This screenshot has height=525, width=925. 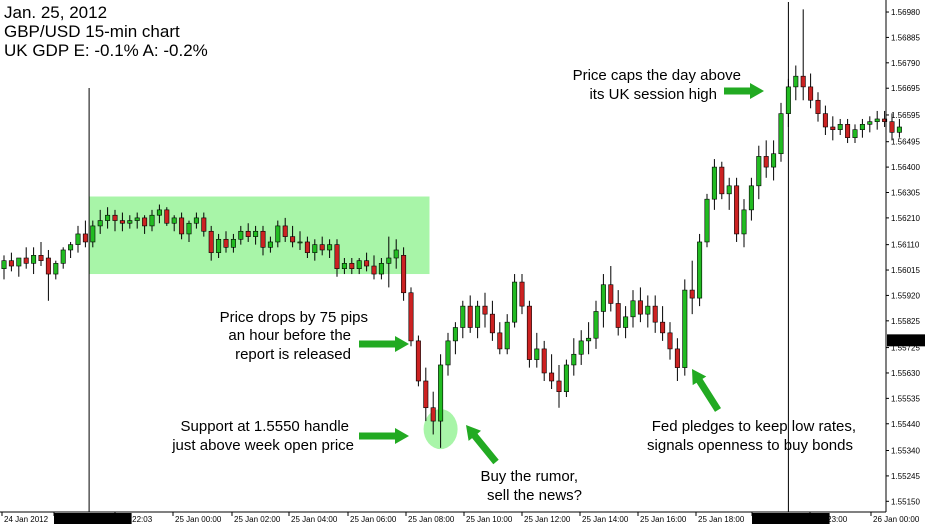 I want to click on chart-title-instrument: GBP/USD 15-min chart, so click(x=92, y=31).